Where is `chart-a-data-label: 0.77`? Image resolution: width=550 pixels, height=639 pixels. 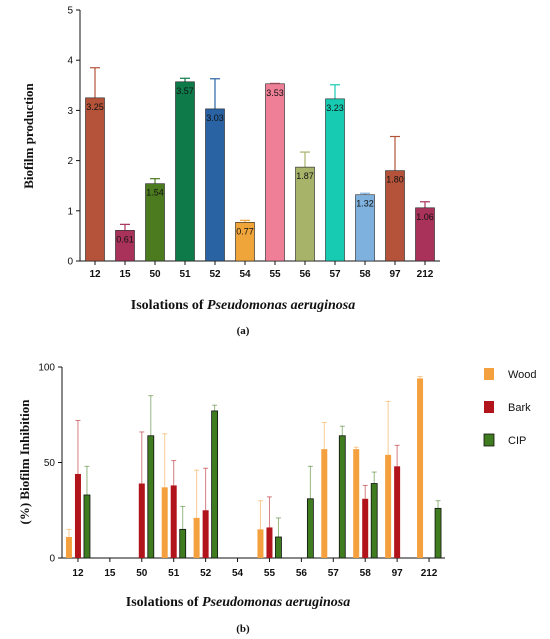
chart-a-data-label: 0.77 is located at coordinates (245, 231).